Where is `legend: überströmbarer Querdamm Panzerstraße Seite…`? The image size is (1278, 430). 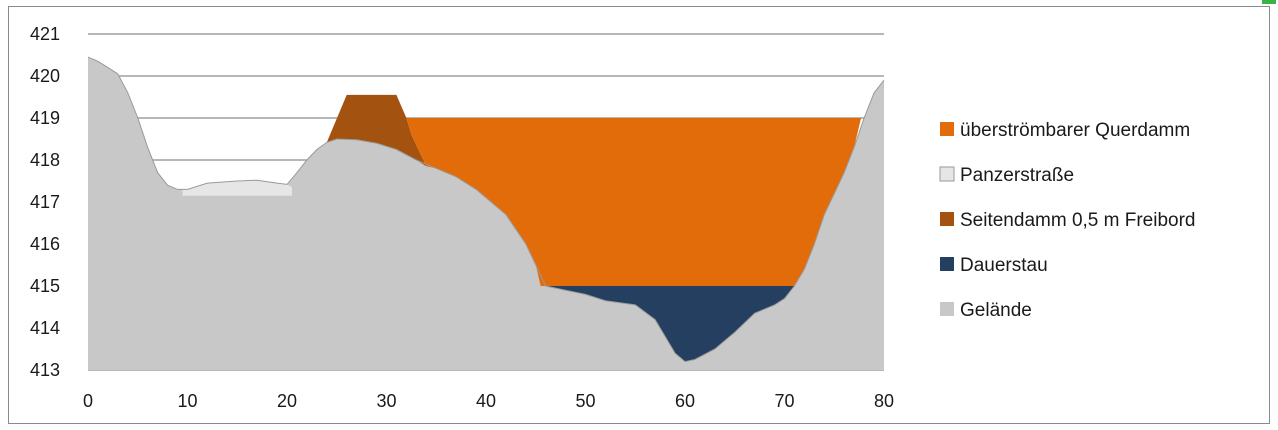
legend: überströmbarer Querdamm Panzerstraße Seite… is located at coordinates (1067, 220).